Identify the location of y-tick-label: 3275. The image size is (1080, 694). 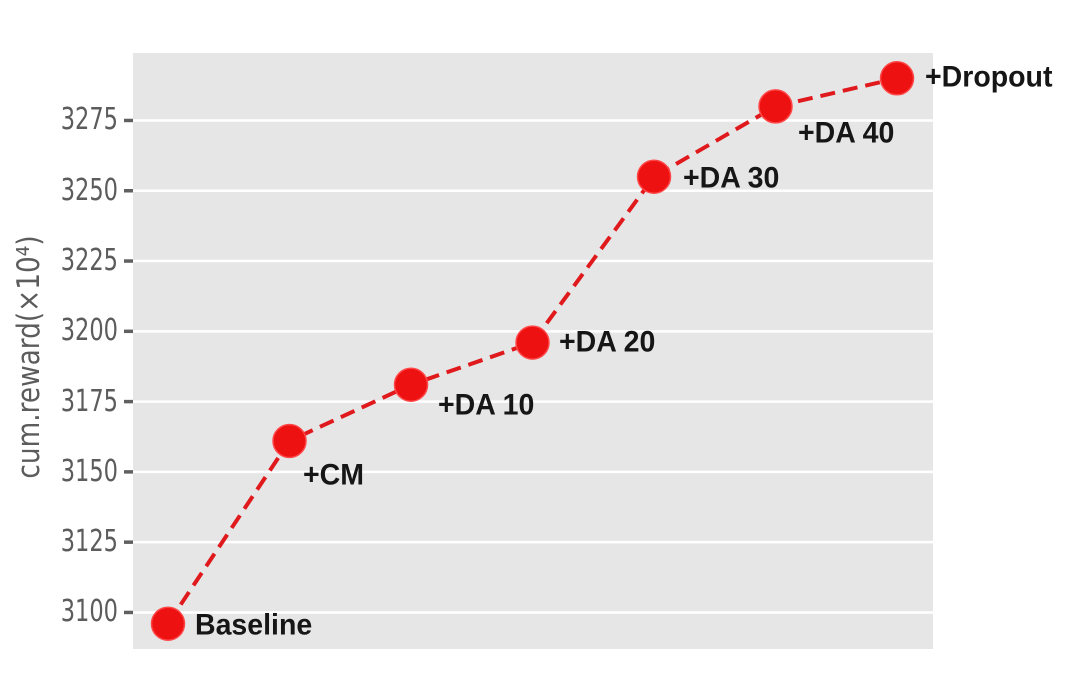
(89, 120).